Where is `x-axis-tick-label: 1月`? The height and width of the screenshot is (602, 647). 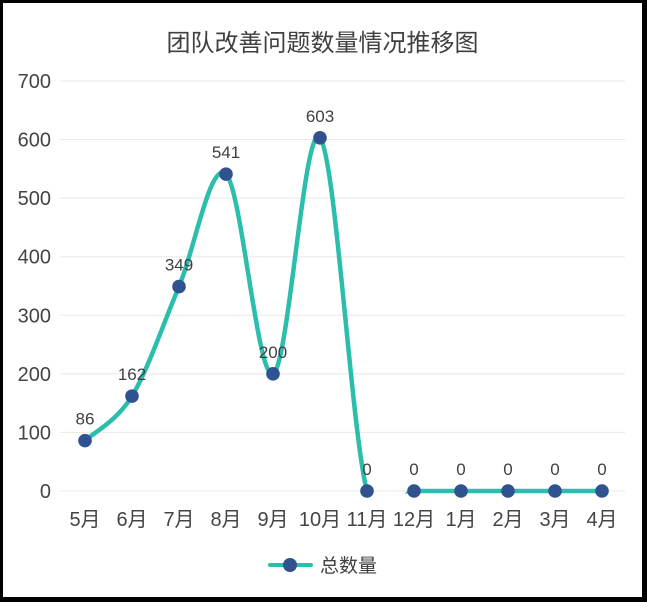
x-axis-tick-label: 1月 is located at coordinates (460, 520).